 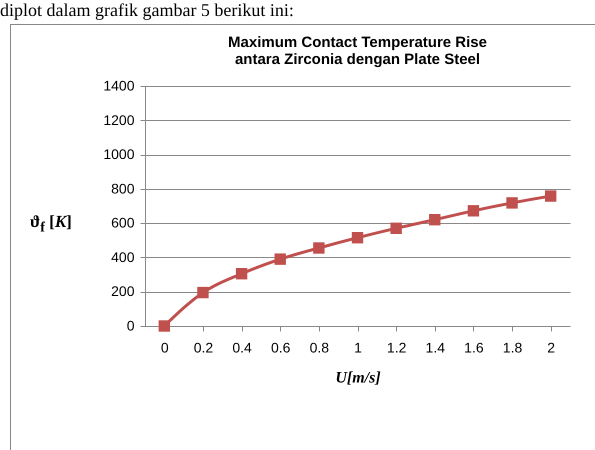 I want to click on x-tick-label: 0.6, so click(x=280, y=348).